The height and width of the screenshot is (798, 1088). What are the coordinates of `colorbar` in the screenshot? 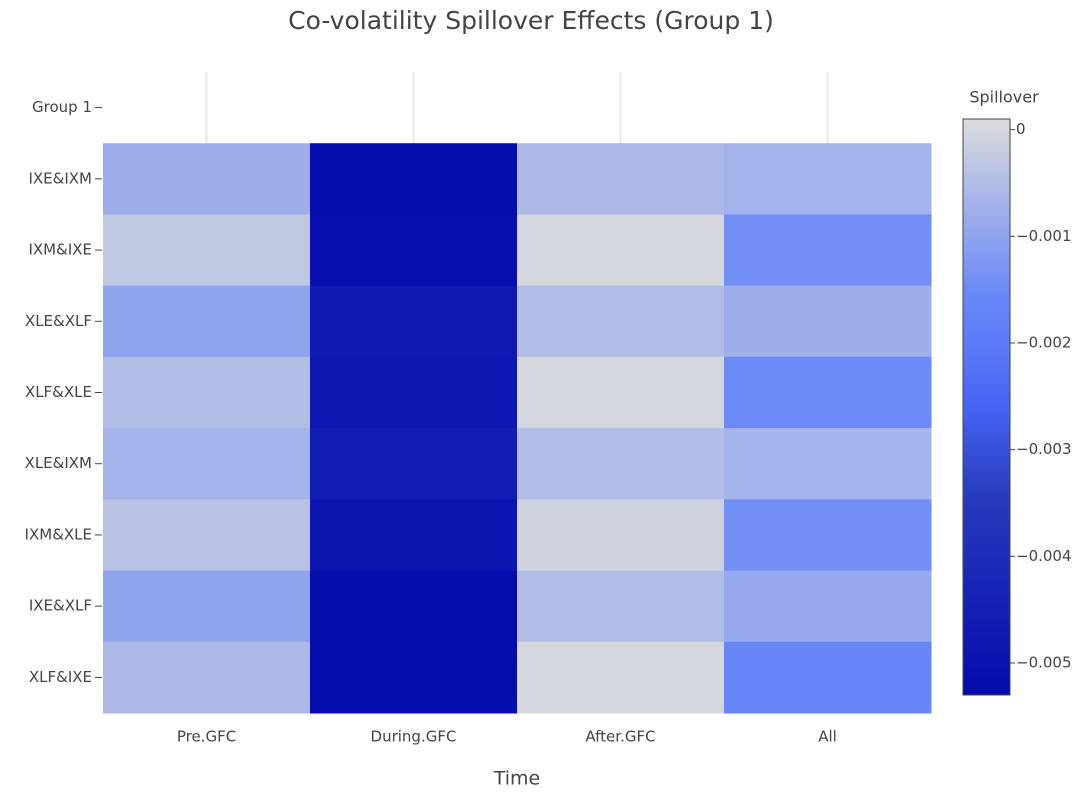 It's located at (986, 407).